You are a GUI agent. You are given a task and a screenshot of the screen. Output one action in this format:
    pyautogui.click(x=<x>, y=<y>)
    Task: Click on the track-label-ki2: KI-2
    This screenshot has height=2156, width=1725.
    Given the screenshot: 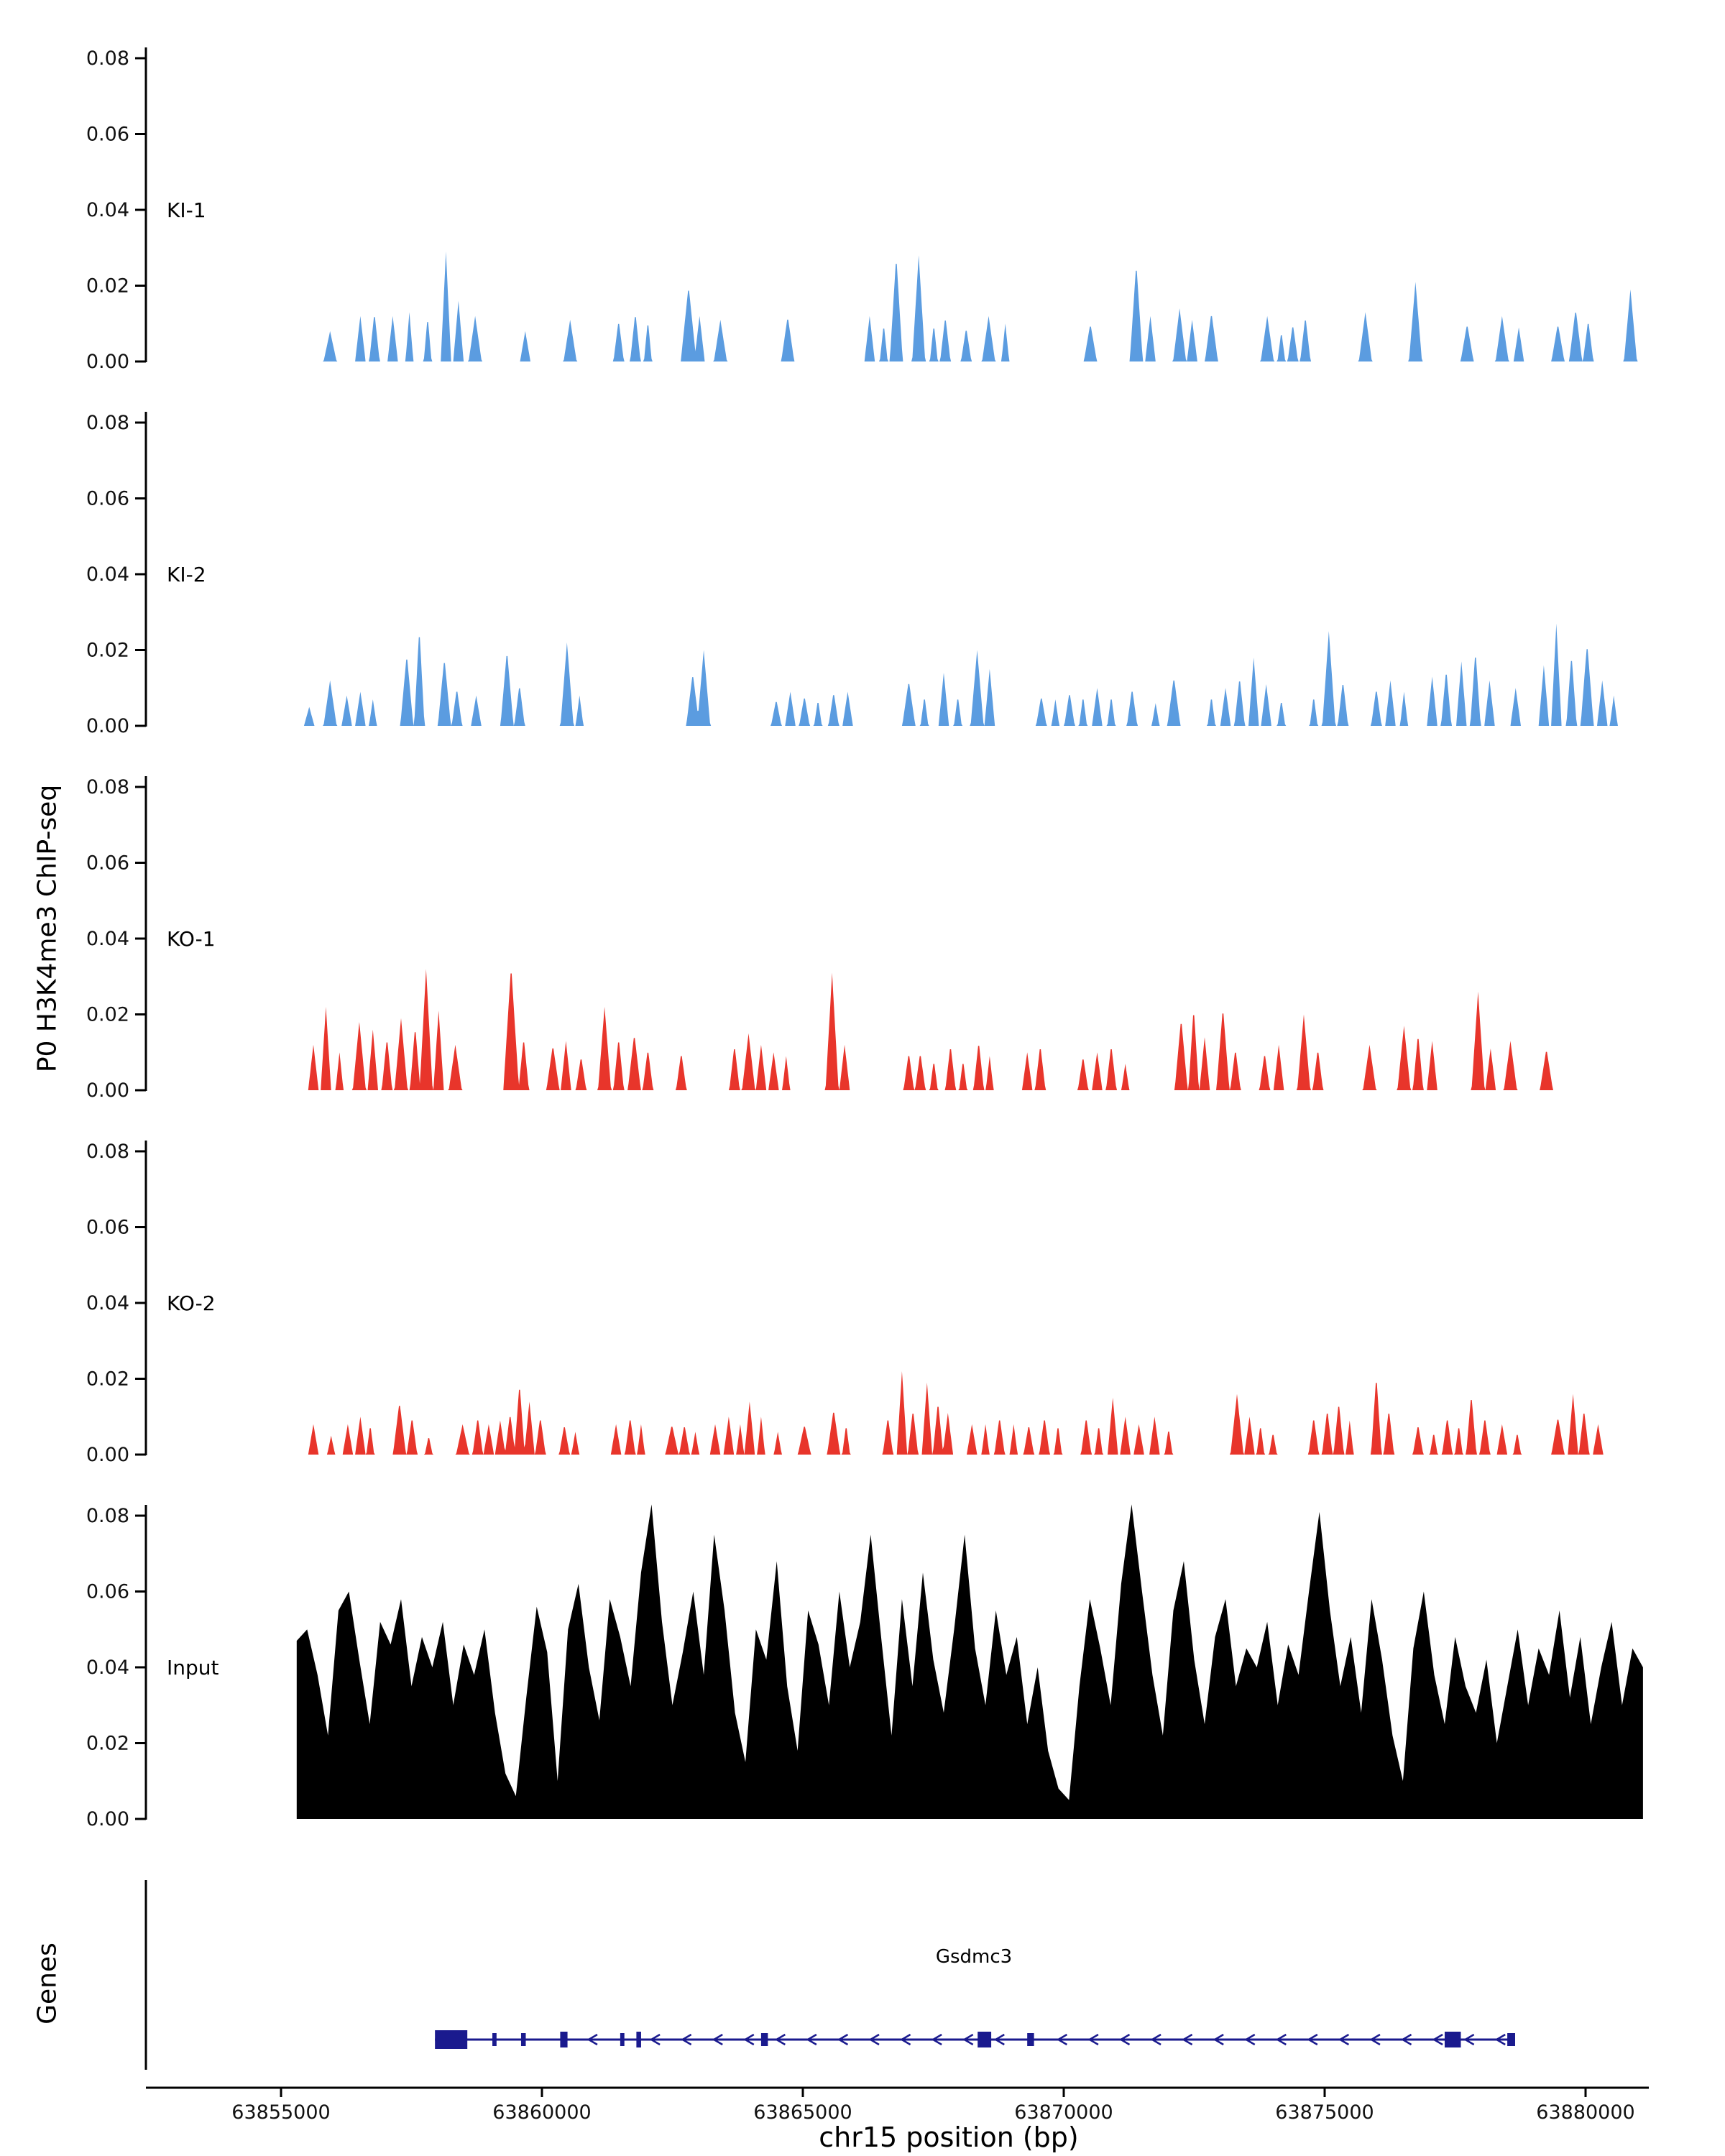 What is the action you would take?
    pyautogui.click(x=186, y=575)
    